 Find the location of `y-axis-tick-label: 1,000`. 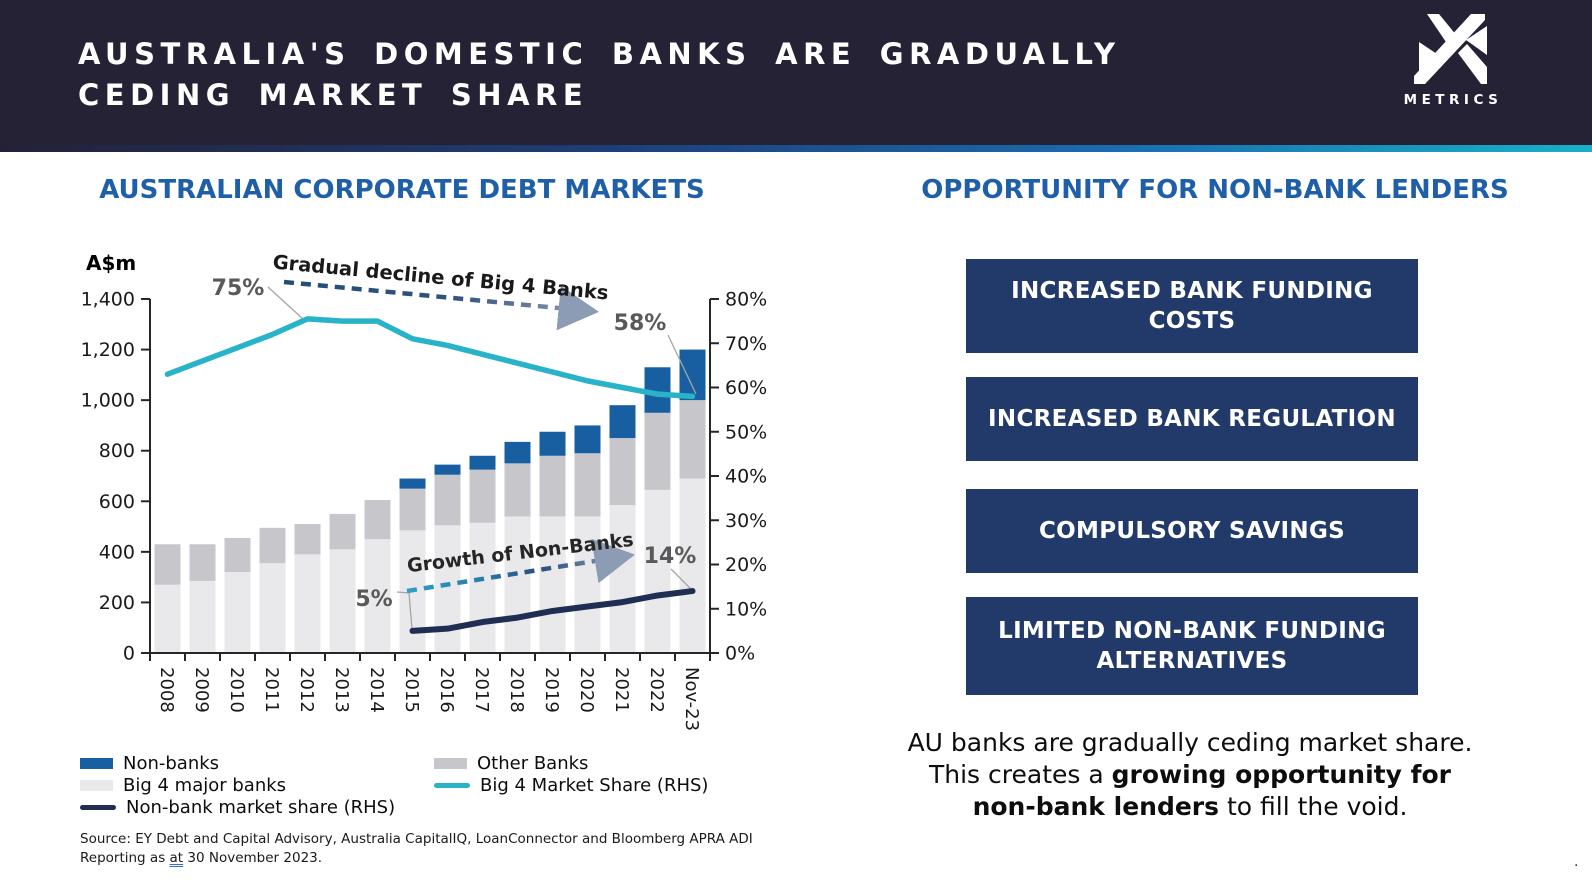

y-axis-tick-label: 1,000 is located at coordinates (108, 401).